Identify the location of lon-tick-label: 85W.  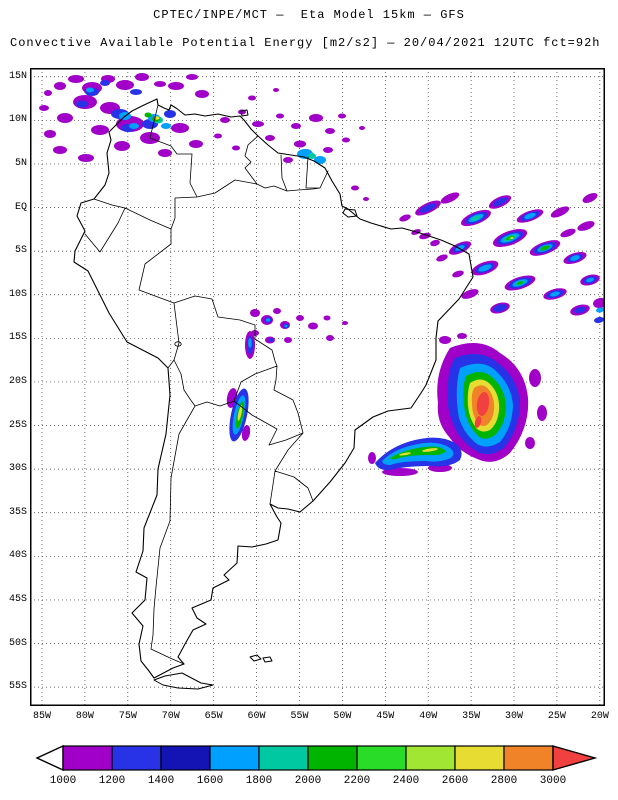
(42, 716).